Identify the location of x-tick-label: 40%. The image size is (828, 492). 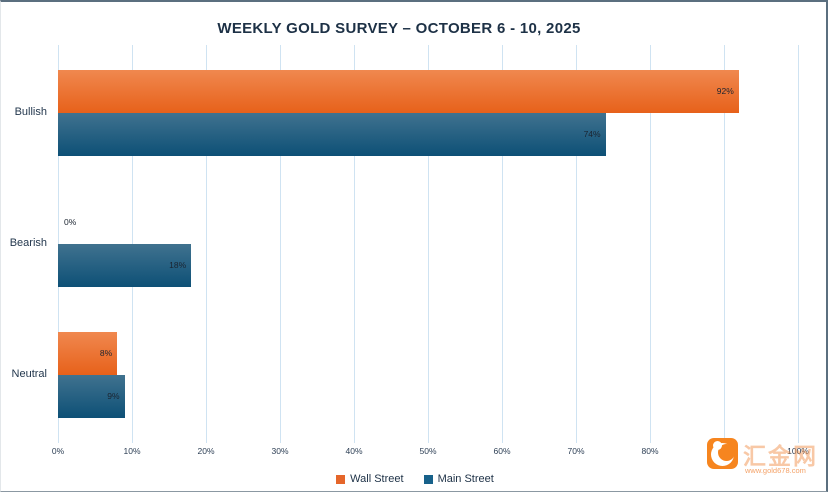
(354, 451).